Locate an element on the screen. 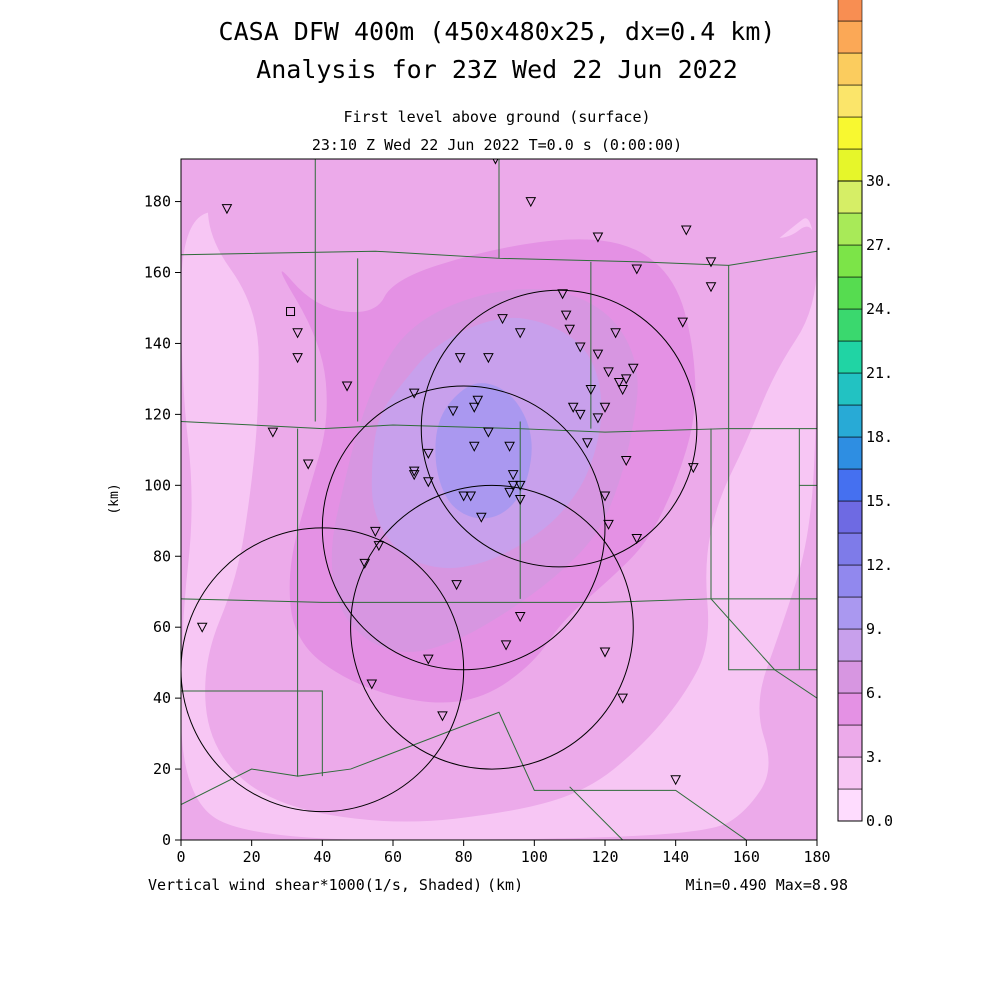  x-tick-label: 180 is located at coordinates (816, 857).